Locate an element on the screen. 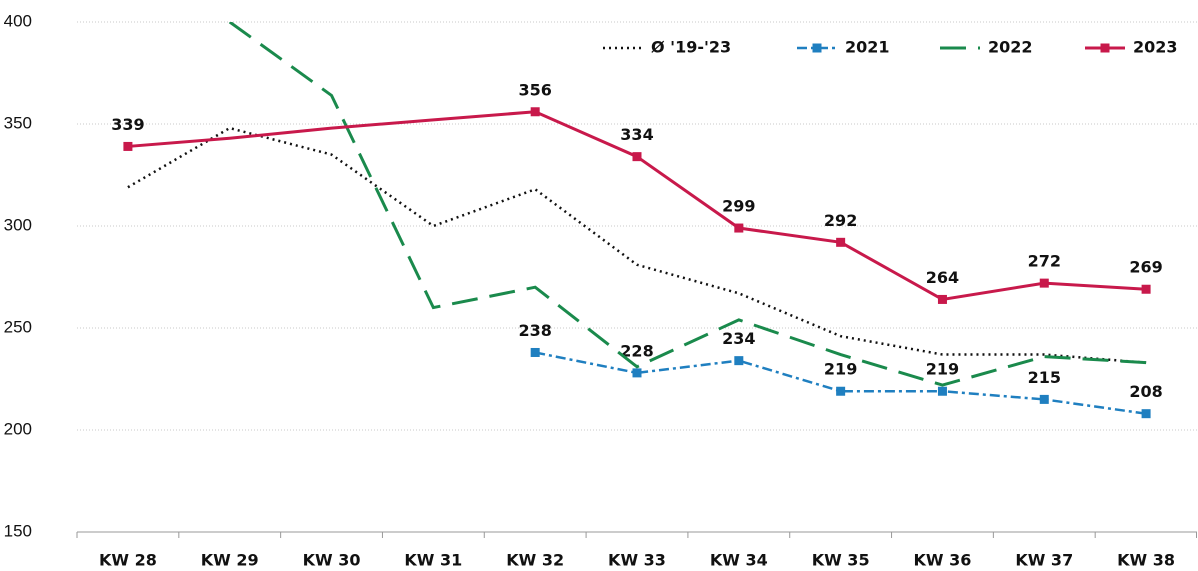 The height and width of the screenshot is (571, 1198). x-tick-label: KW 38 is located at coordinates (1146, 560).